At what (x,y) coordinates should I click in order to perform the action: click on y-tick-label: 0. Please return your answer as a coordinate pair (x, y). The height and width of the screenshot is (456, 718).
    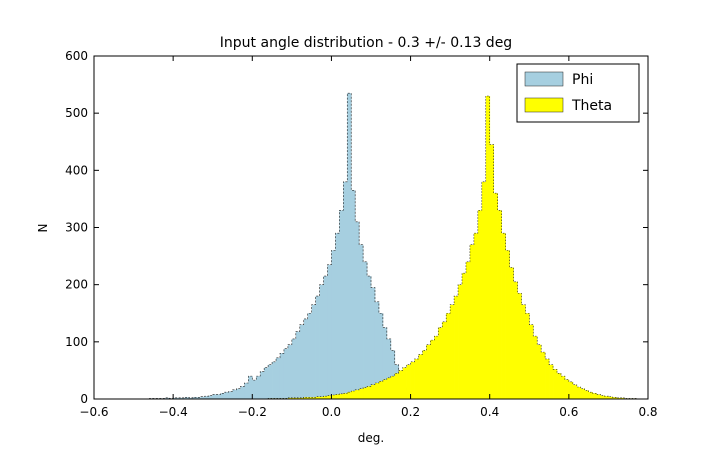
    Looking at the image, I should click on (84, 399).